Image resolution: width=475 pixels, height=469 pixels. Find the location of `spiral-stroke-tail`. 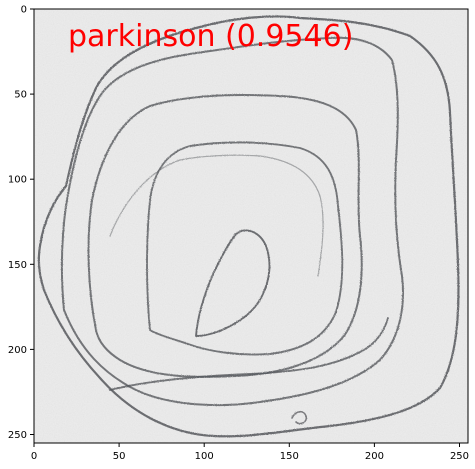

spiral-stroke-tail is located at coordinates (249, 354).